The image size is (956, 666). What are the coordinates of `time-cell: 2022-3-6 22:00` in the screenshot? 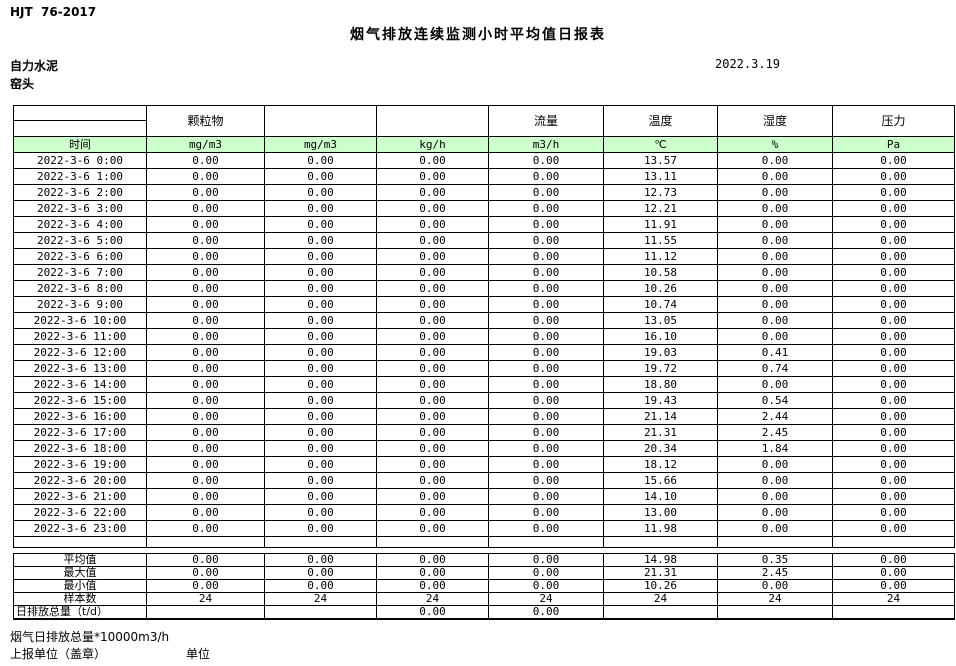 It's located at (80, 512).